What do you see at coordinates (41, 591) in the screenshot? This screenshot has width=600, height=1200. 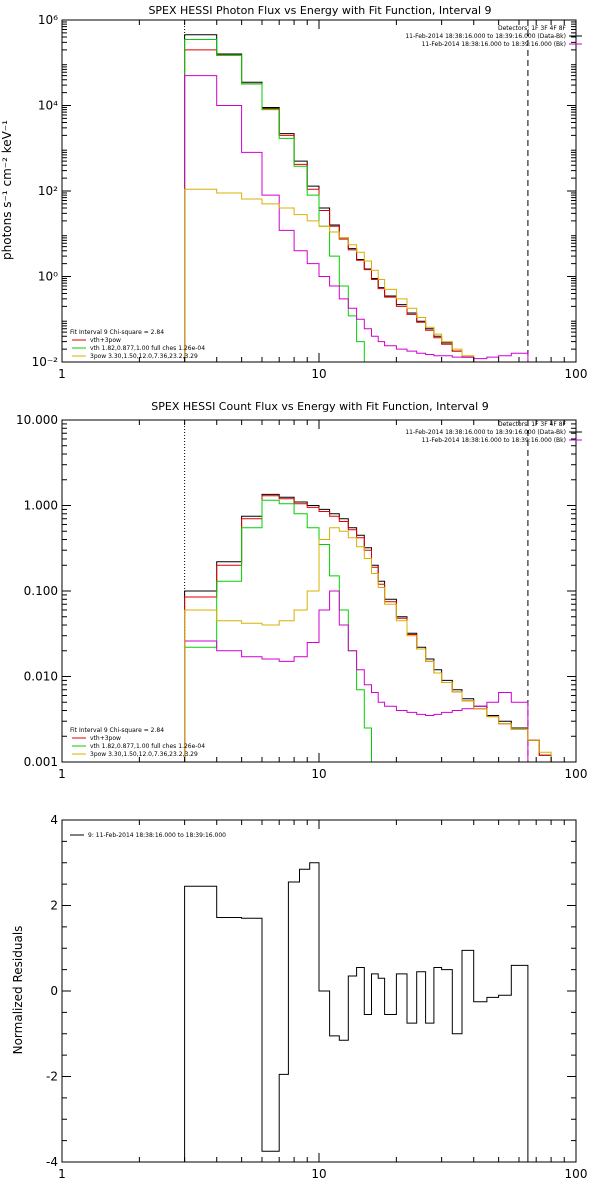 I see `y-tick-label: 0.100` at bounding box center [41, 591].